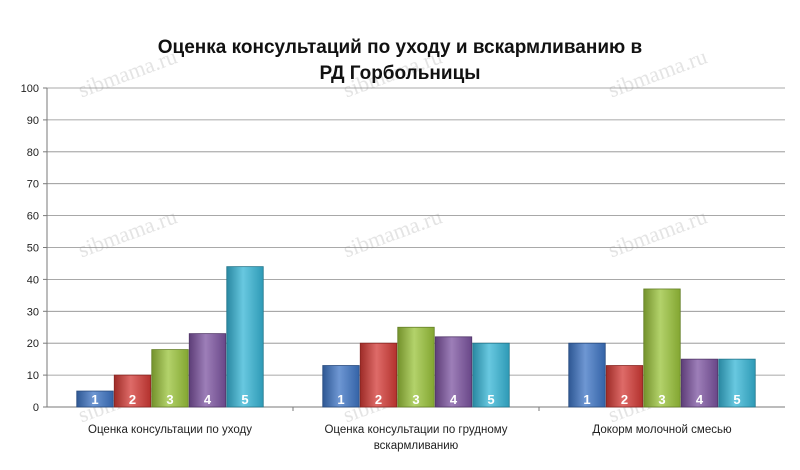 The height and width of the screenshot is (470, 800). What do you see at coordinates (33, 121) in the screenshot?
I see `y-tick-label: 90` at bounding box center [33, 121].